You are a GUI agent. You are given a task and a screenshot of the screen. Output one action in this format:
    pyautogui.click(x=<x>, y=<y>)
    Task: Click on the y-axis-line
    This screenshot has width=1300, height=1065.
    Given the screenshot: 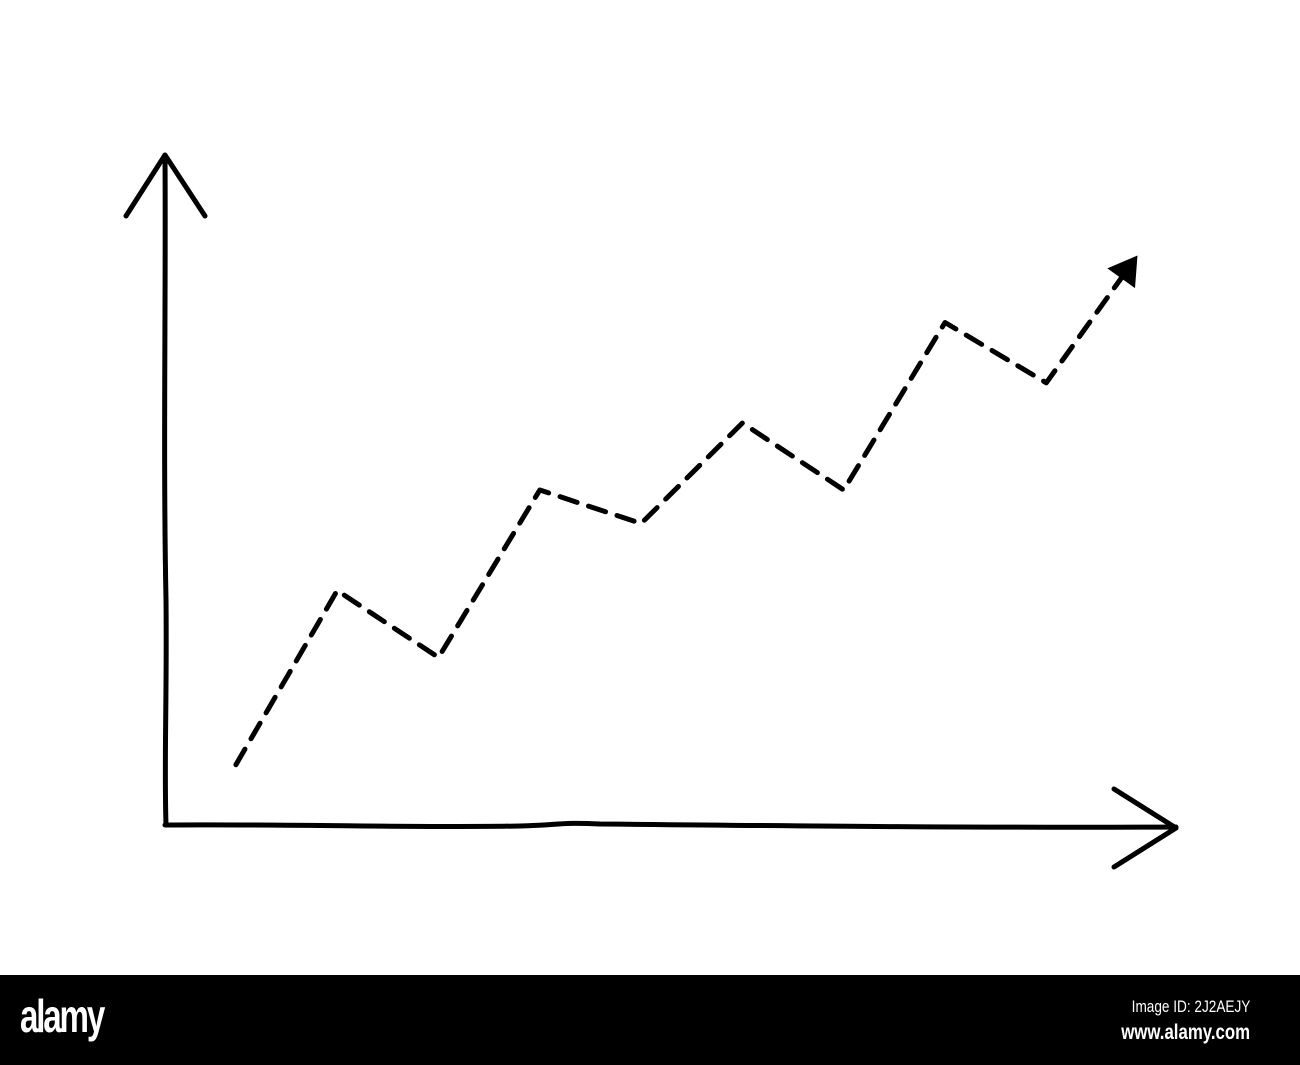 What is the action you would take?
    pyautogui.click(x=165, y=490)
    